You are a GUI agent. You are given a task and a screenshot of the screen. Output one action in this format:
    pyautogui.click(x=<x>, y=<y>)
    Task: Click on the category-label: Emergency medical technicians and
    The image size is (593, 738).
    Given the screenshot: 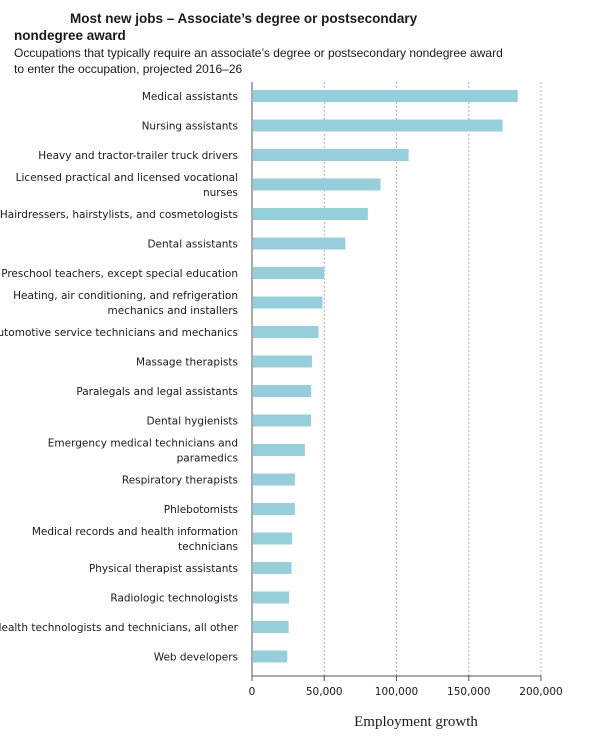 What is the action you would take?
    pyautogui.click(x=143, y=444)
    